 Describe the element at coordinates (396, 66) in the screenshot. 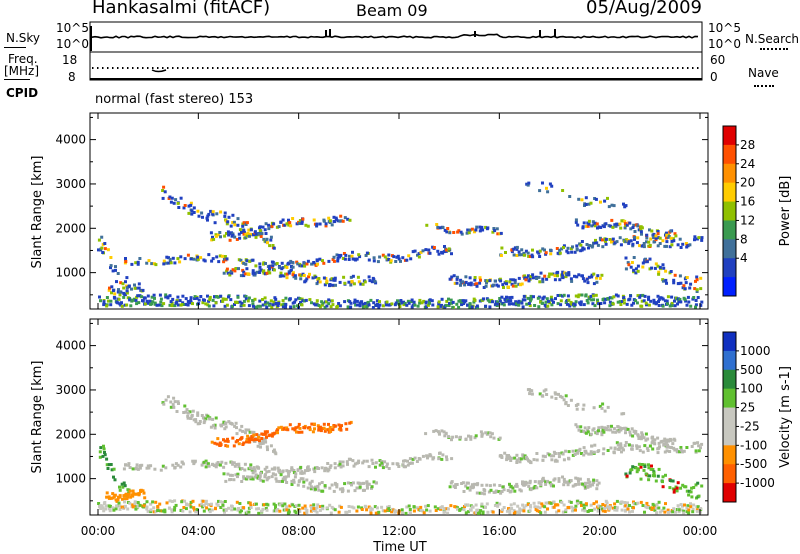

I see `freq-strip-frame` at that location.